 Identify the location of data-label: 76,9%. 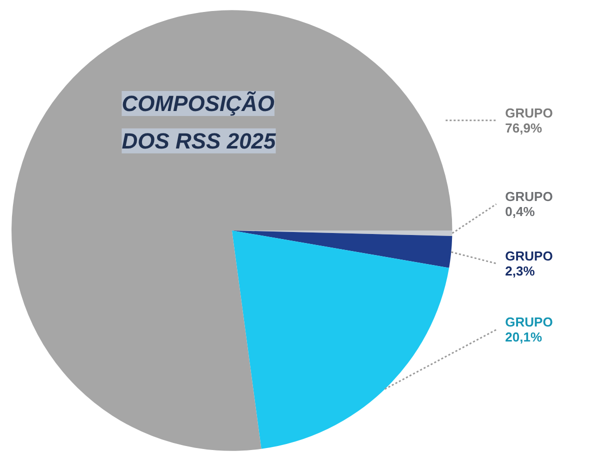
(523, 128).